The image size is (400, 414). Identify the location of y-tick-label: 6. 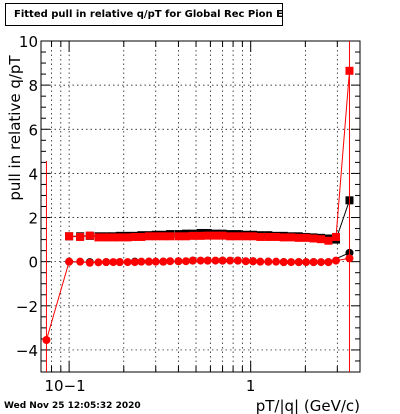
(33, 130).